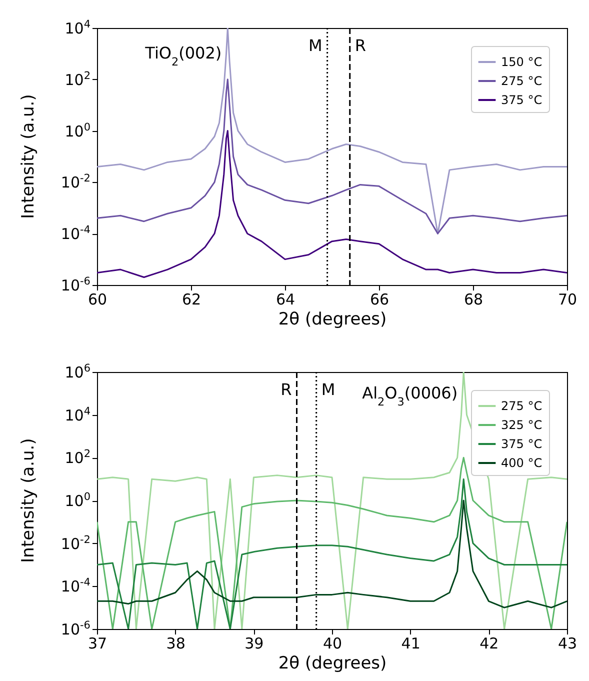 Image resolution: width=589 pixels, height=681 pixels. Describe the element at coordinates (410, 395) in the screenshot. I see `annotation: Al$_{2}$O$_{3}$(0006)` at that location.